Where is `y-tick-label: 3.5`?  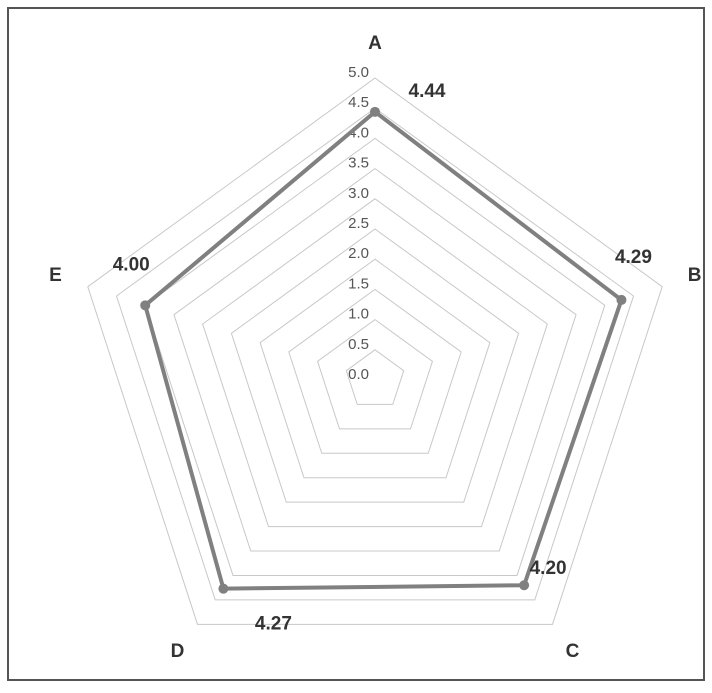 y-tick-label: 3.5 is located at coordinates (358, 163).